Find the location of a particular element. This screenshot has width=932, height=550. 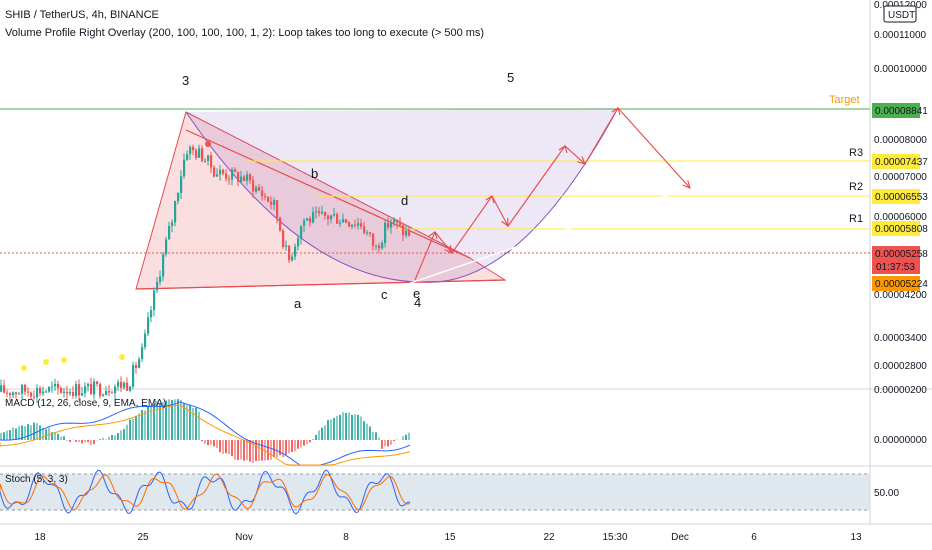

time-tick-label: Nov is located at coordinates (244, 537).